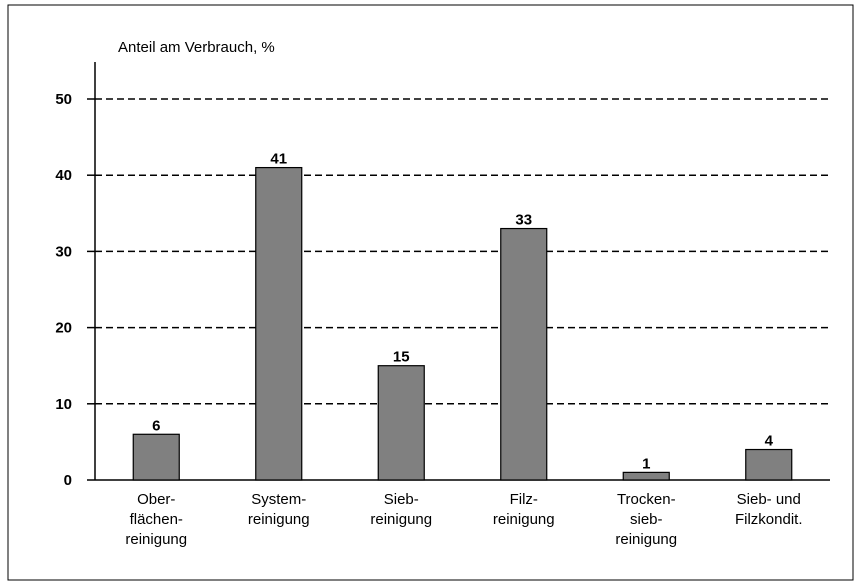  What do you see at coordinates (524, 499) in the screenshot?
I see `x-tick-label: Filz-` at bounding box center [524, 499].